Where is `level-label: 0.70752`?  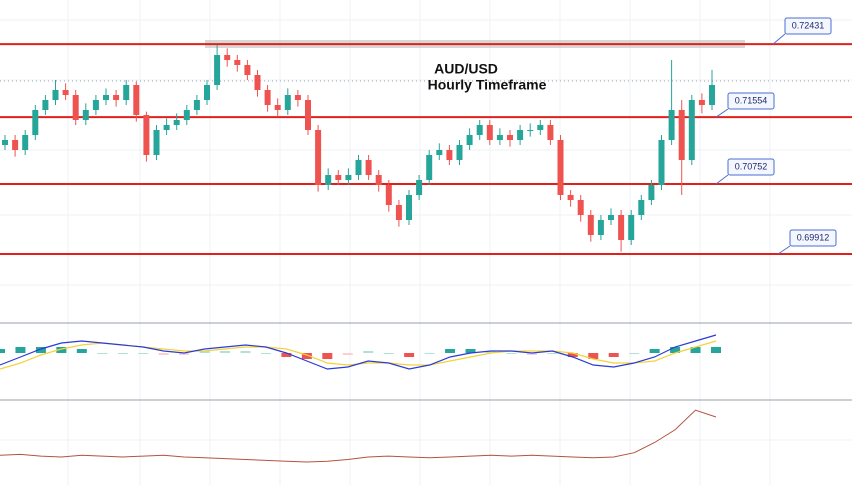 level-label: 0.70752 is located at coordinates (751, 166).